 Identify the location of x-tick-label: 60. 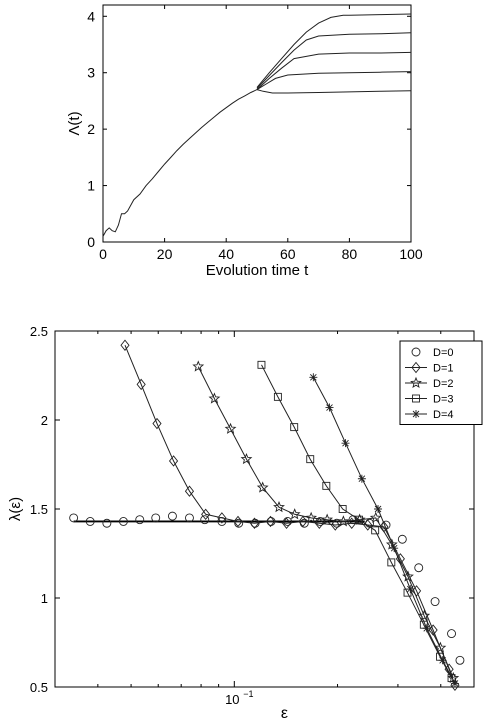
(288, 254).